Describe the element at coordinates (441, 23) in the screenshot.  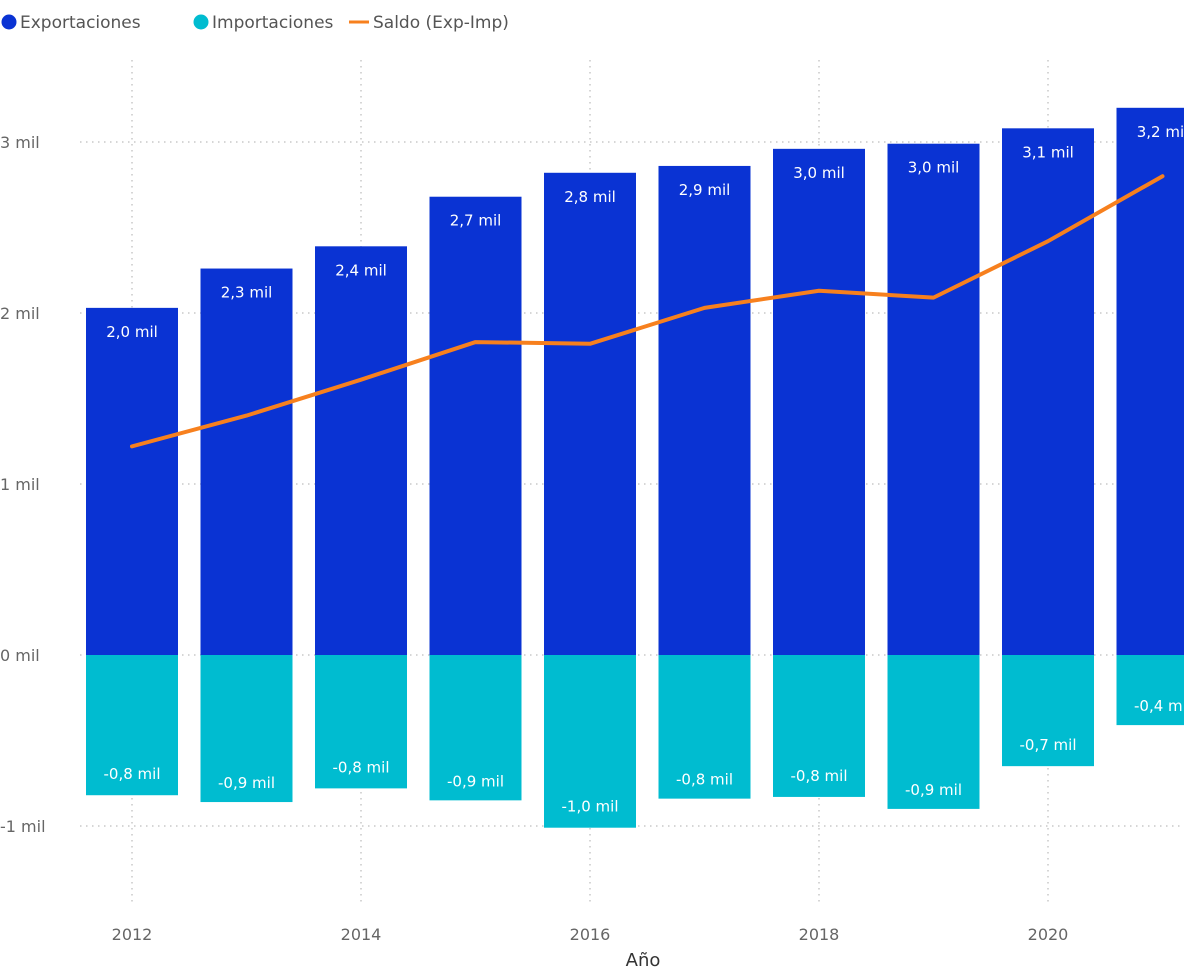
I see `legend-label-saldo: Saldo (Exp-Imp)` at that location.